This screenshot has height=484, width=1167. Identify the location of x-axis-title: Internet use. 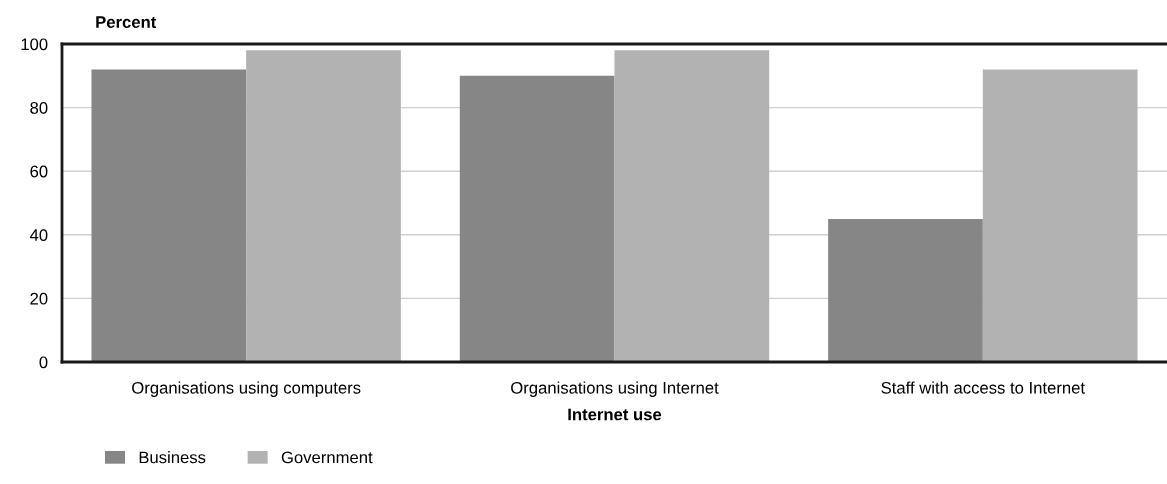
(615, 414).